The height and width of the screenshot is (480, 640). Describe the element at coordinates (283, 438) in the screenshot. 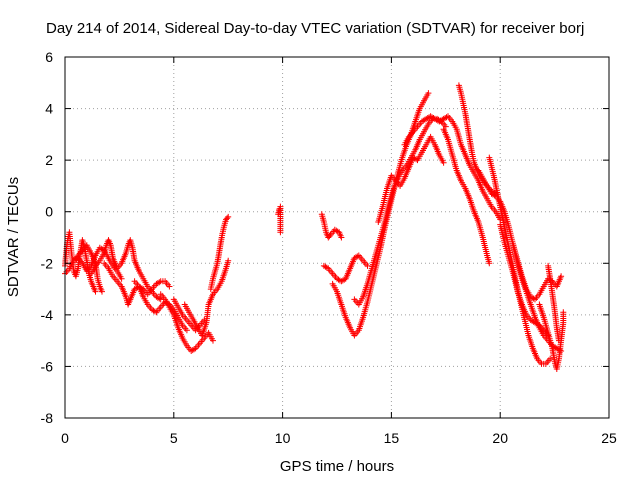

I see `x-tick-label: 10` at that location.